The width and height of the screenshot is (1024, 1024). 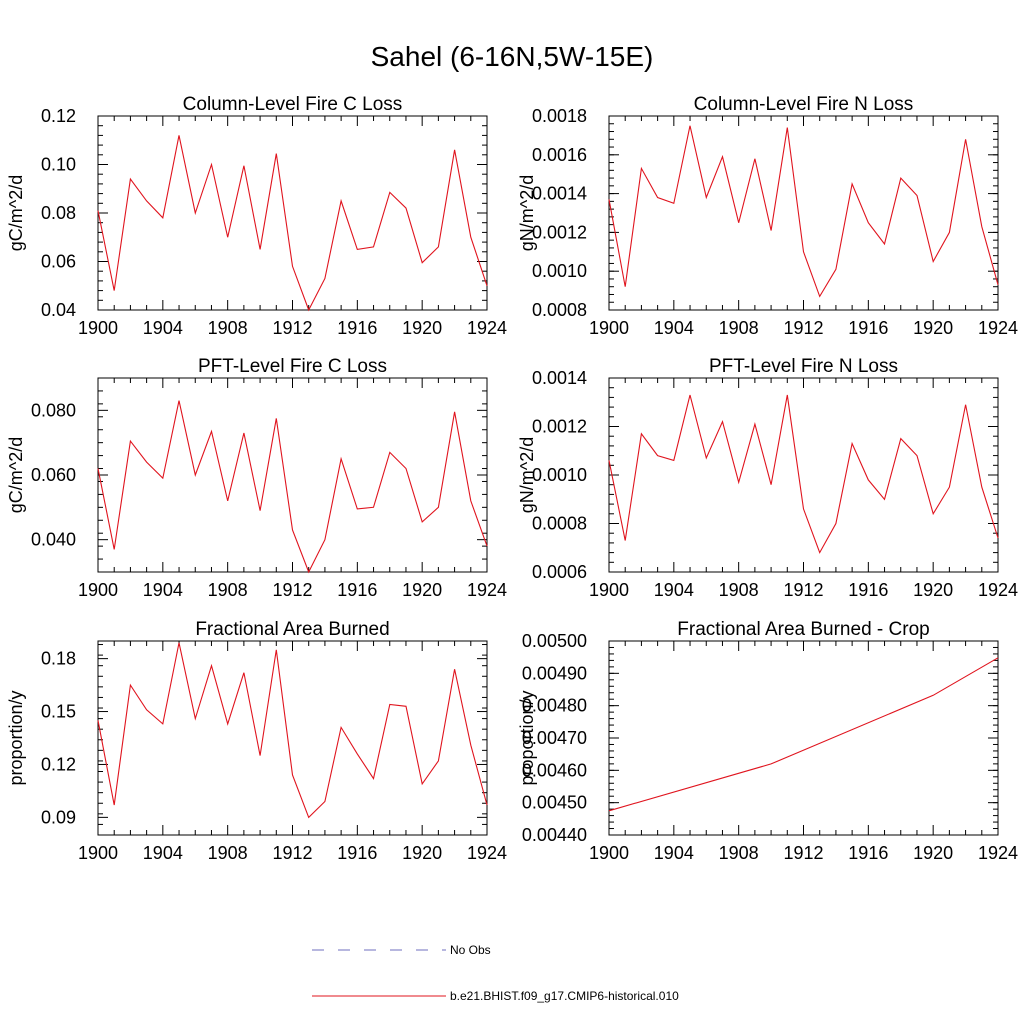 I want to click on y-tick-label: 0.06, so click(x=58, y=262).